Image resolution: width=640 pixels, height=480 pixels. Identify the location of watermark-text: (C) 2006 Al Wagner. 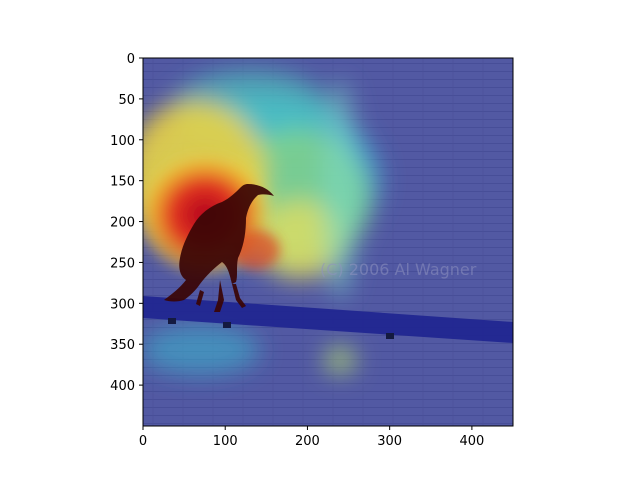
(398, 269).